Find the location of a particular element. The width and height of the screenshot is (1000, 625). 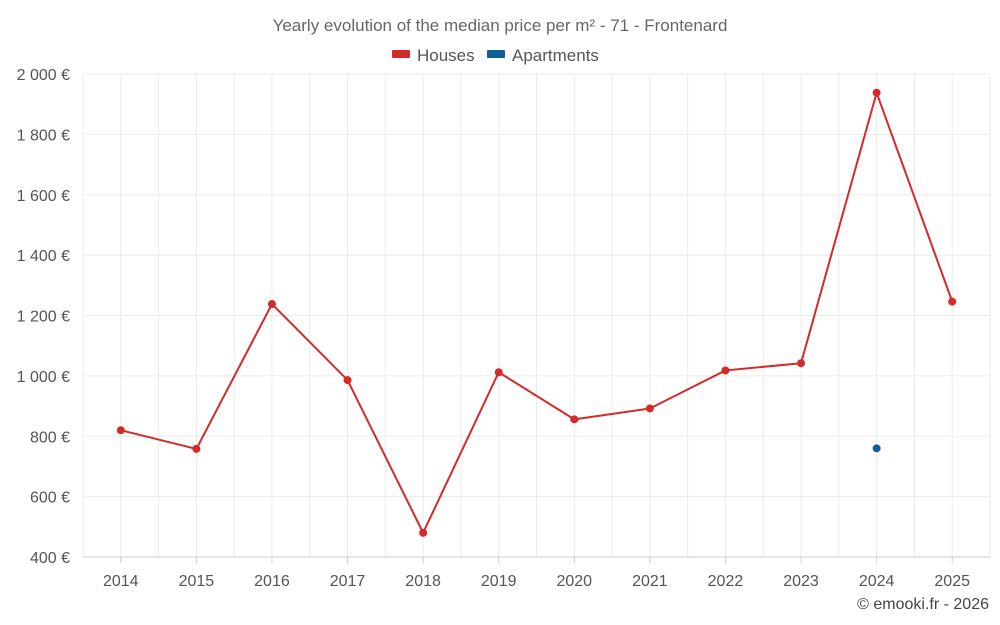

legend: Houses Apartments is located at coordinates (495, 55).